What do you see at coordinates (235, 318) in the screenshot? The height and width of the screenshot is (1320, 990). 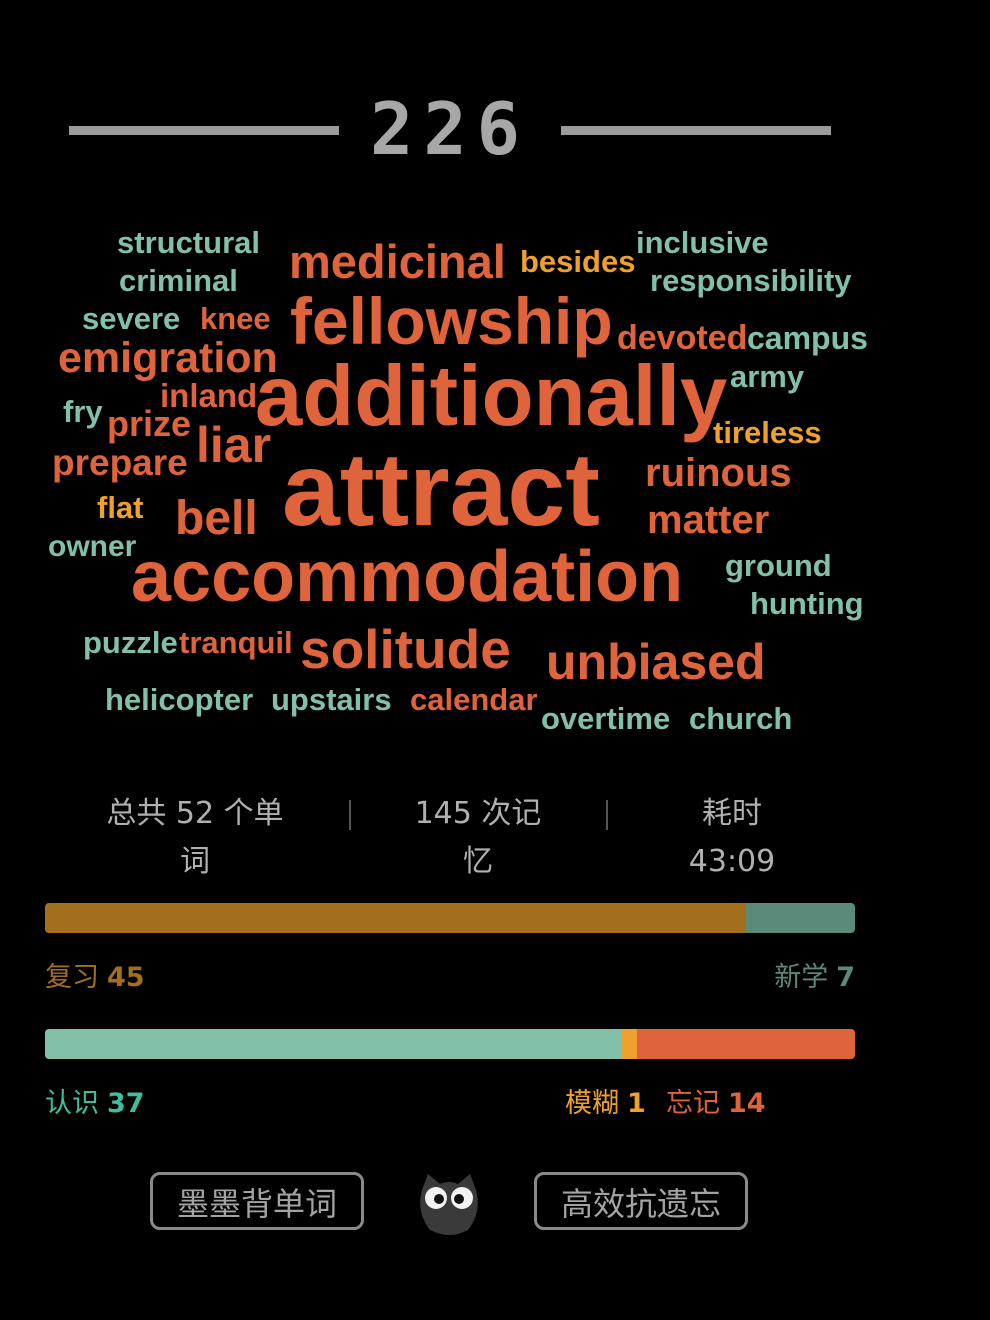 I see `cloud-word: knee` at bounding box center [235, 318].